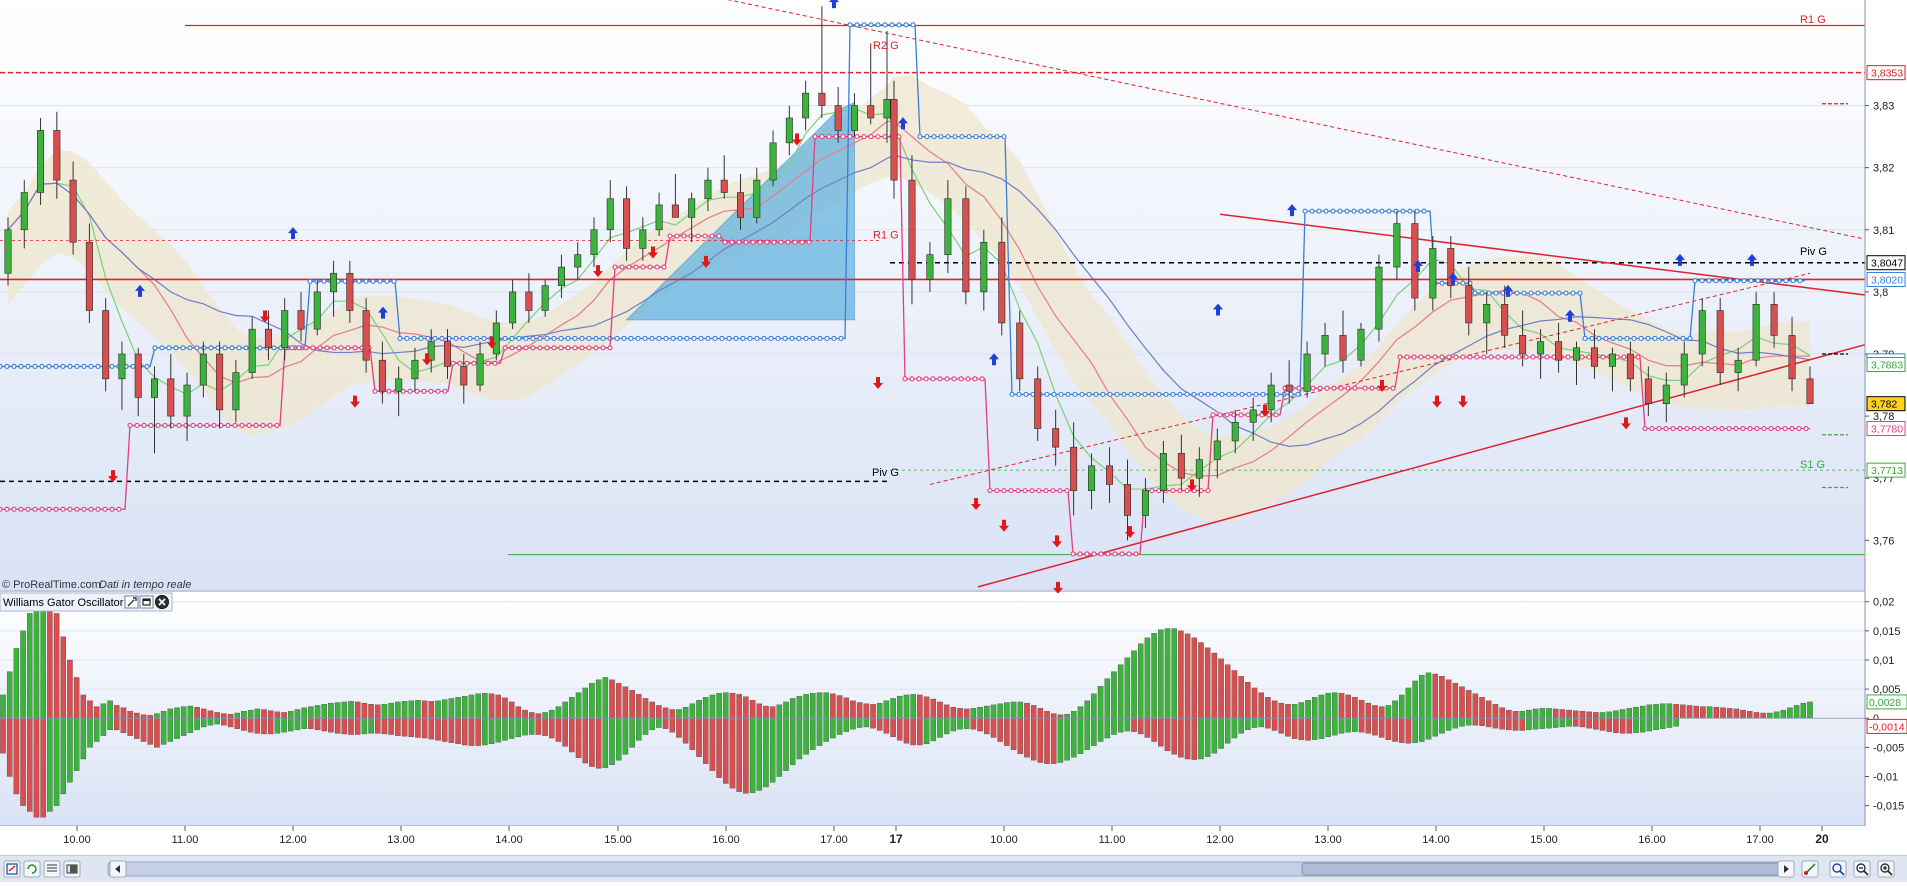 The image size is (1907, 887). Describe the element at coordinates (1886, 869) in the screenshot. I see `zoom-in-icon` at that location.